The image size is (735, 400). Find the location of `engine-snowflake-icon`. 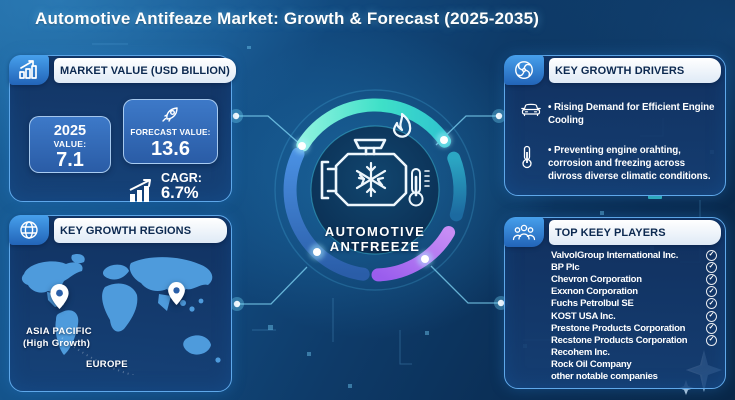

engine-snowflake-icon is located at coordinates (375, 159).